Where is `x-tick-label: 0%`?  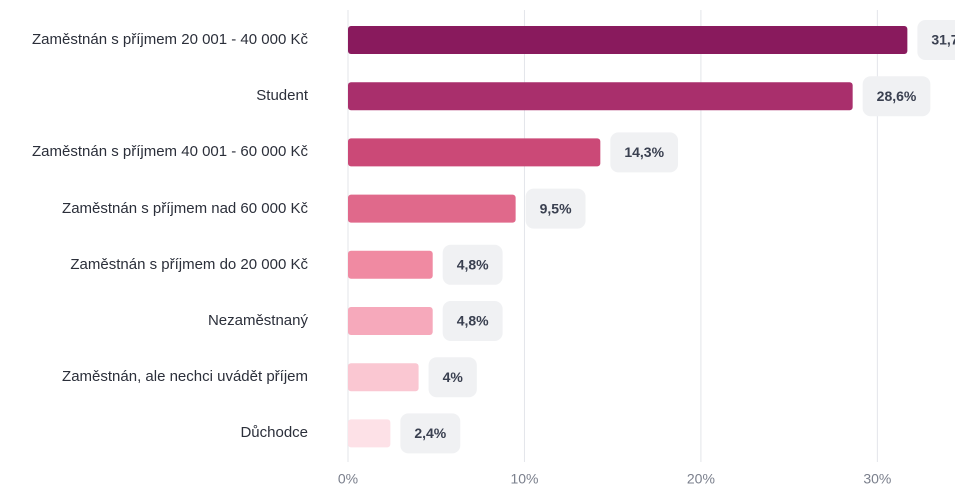 x-tick-label: 0% is located at coordinates (348, 479).